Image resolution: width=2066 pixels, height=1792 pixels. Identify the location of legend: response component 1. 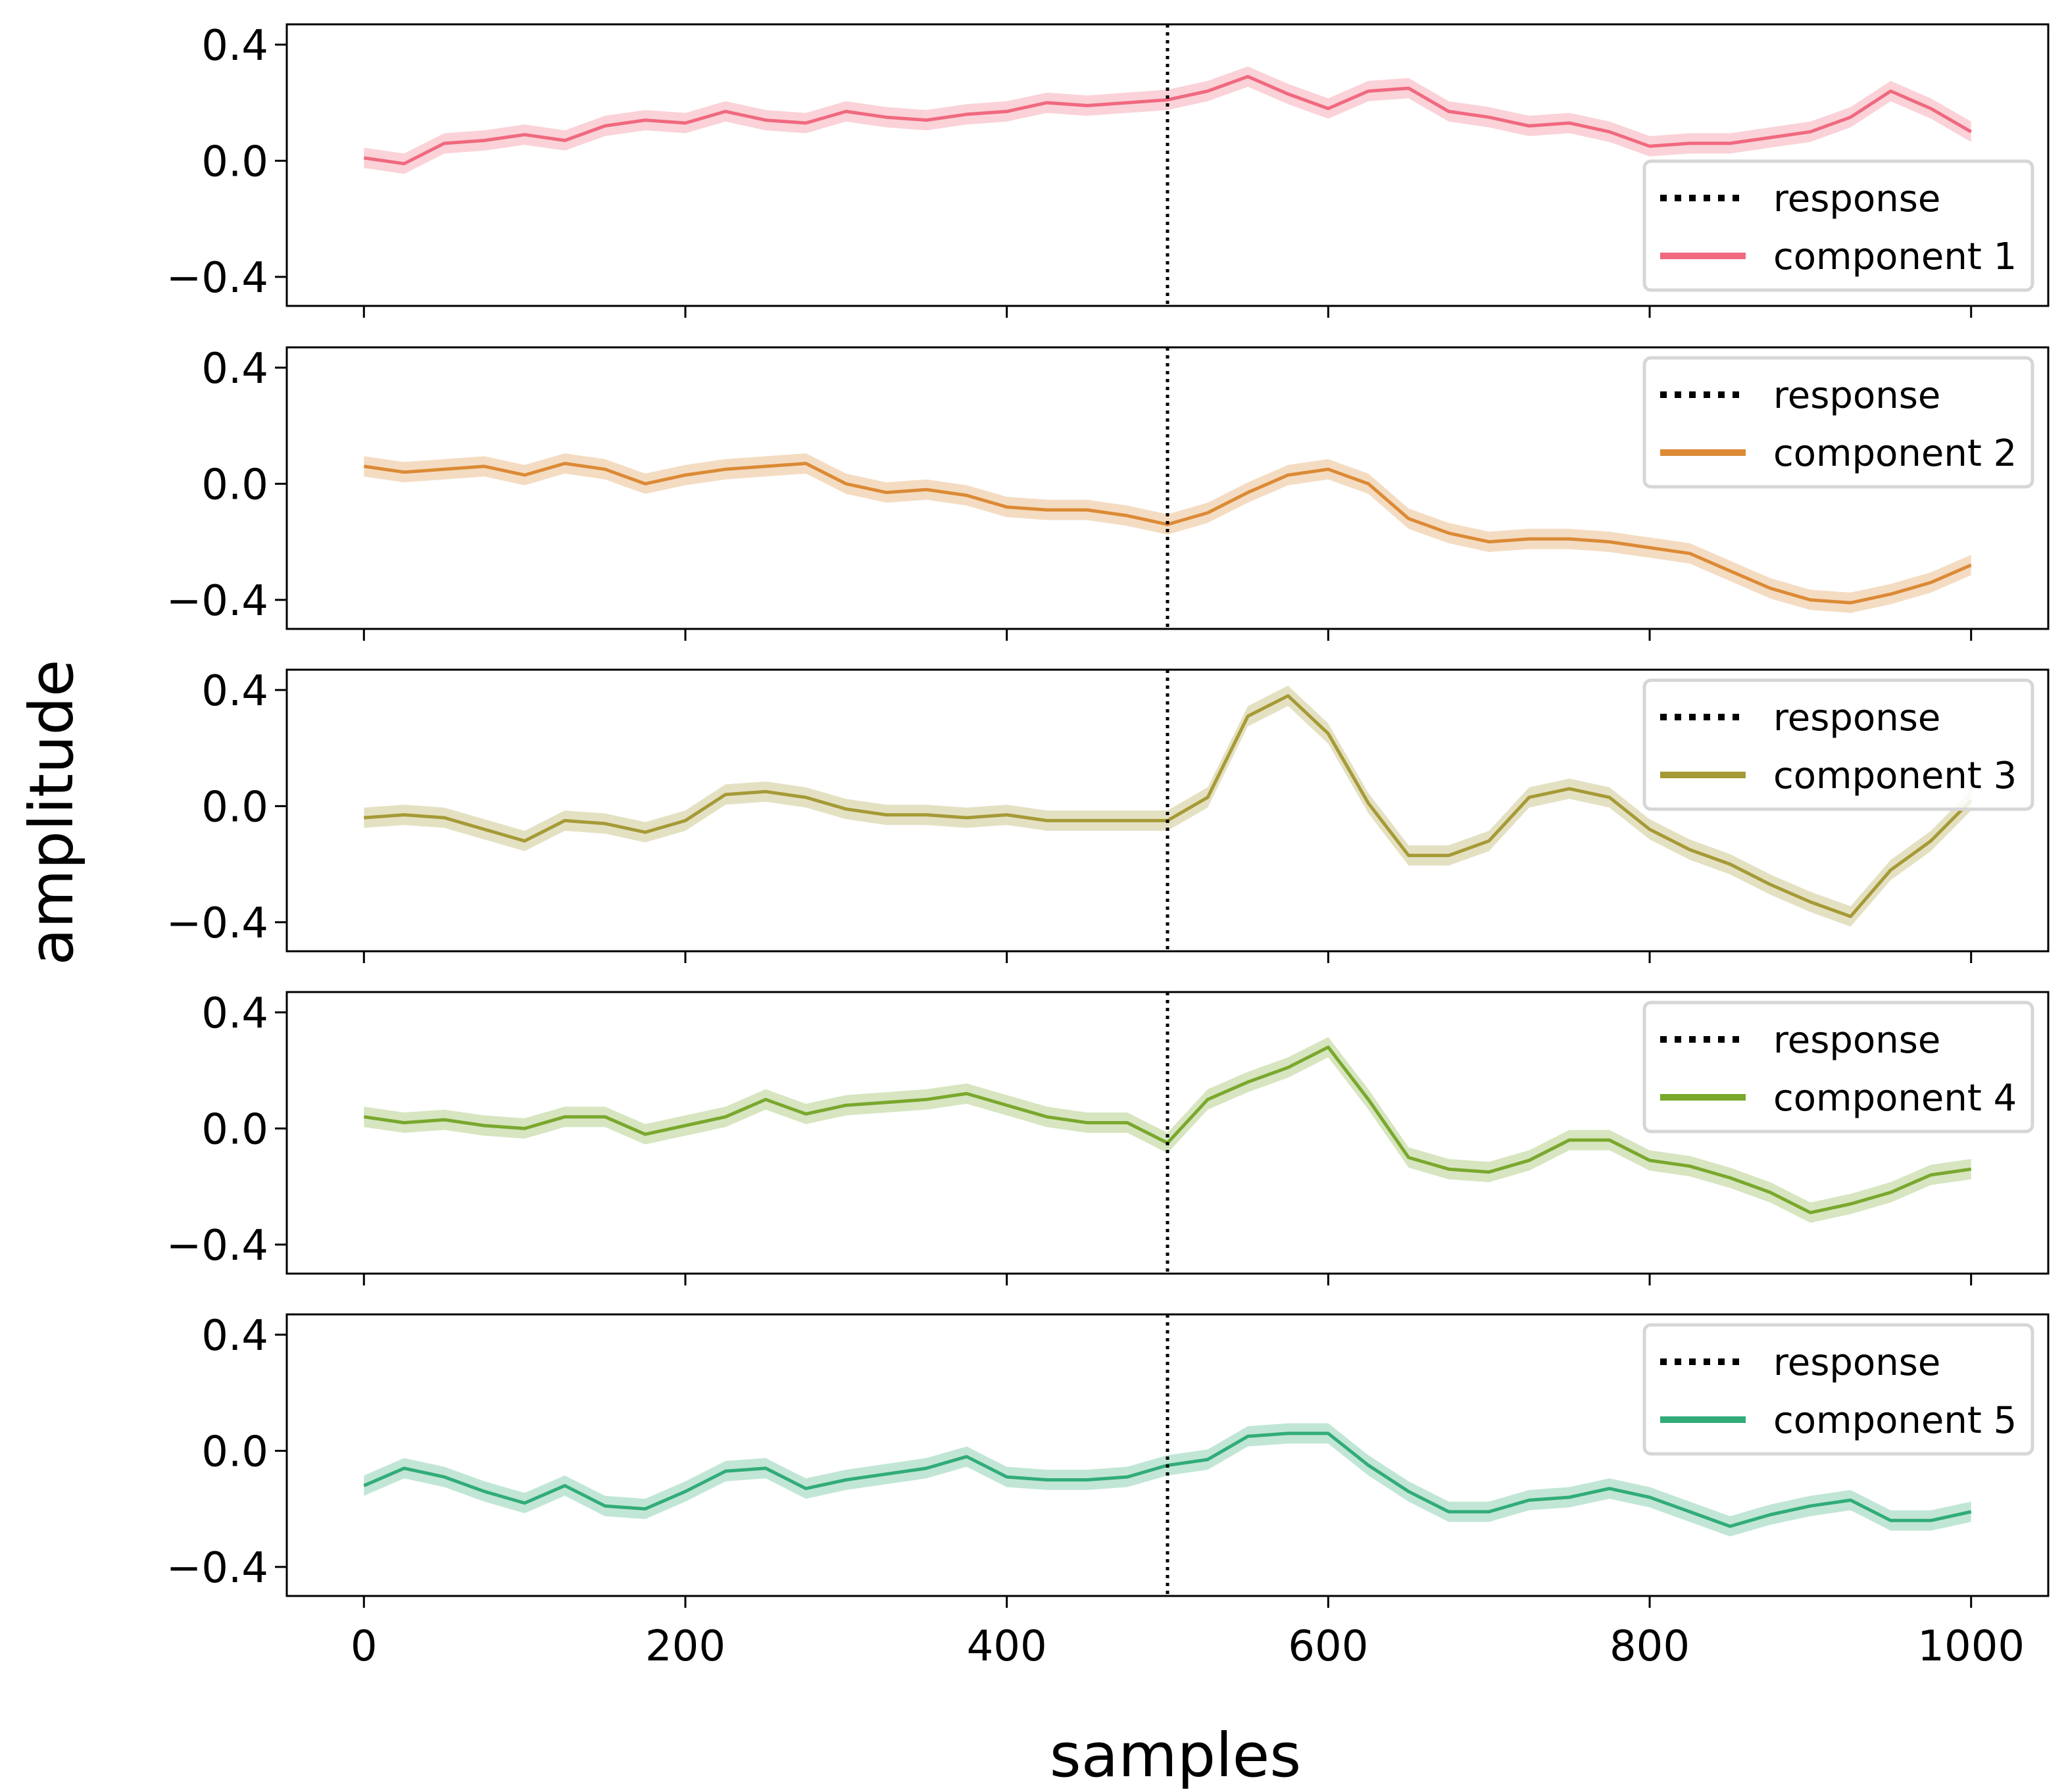
(1838, 225).